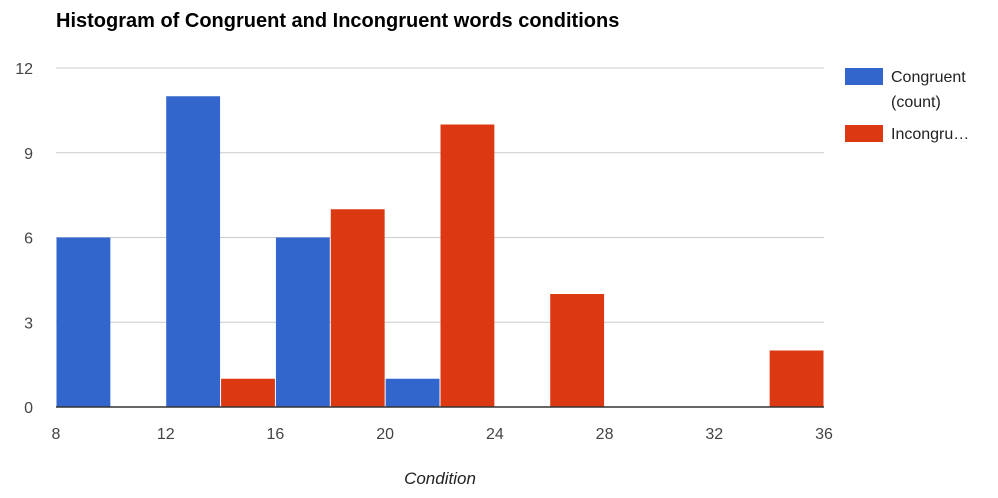 This screenshot has height=498, width=998. Describe the element at coordinates (56, 434) in the screenshot. I see `x-tick-label: 8` at that location.